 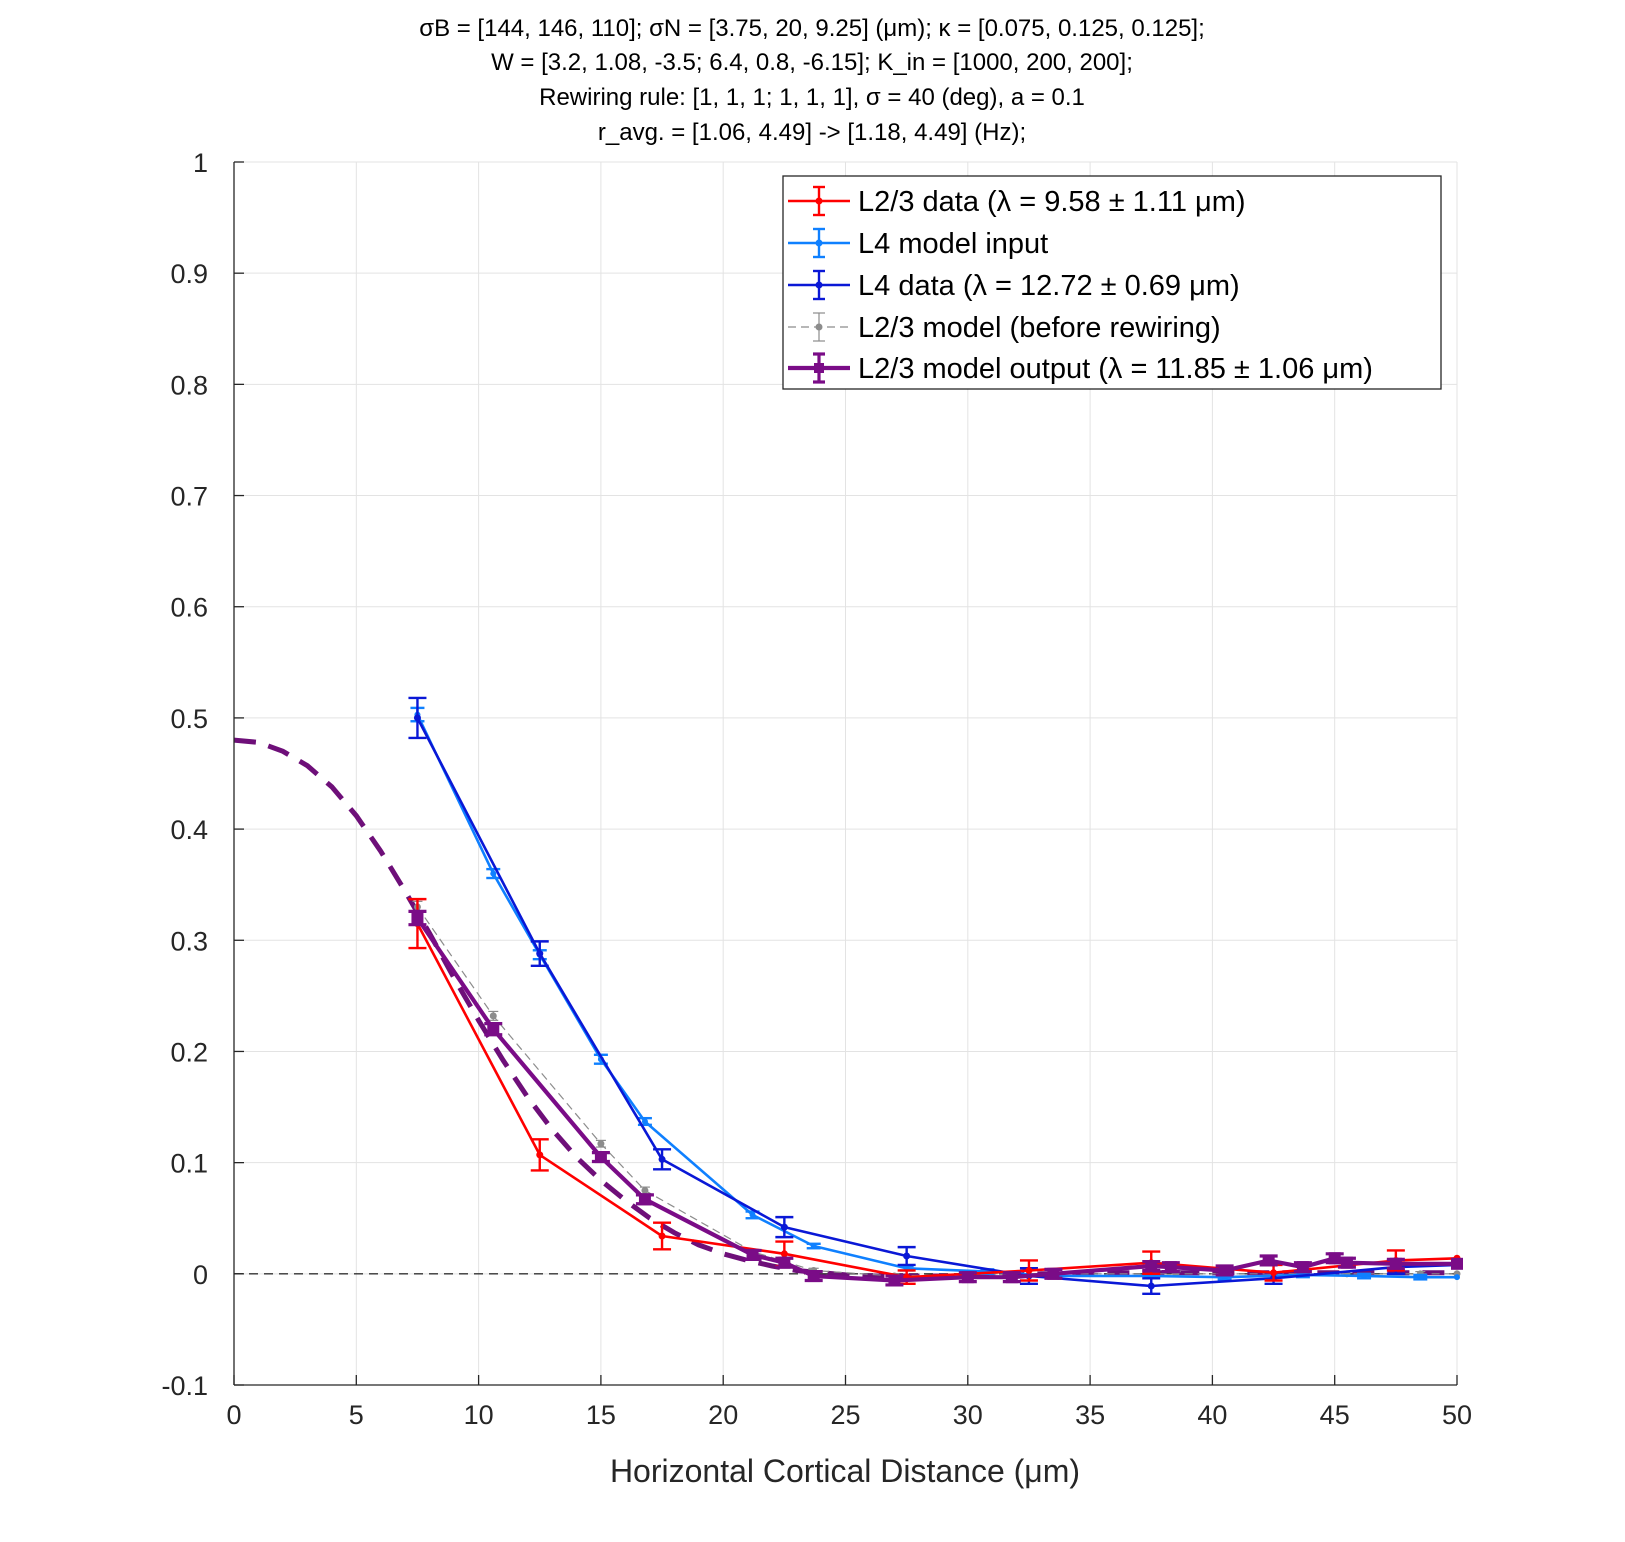 I want to click on y-tick-label-5: 0.4, so click(x=189, y=830).